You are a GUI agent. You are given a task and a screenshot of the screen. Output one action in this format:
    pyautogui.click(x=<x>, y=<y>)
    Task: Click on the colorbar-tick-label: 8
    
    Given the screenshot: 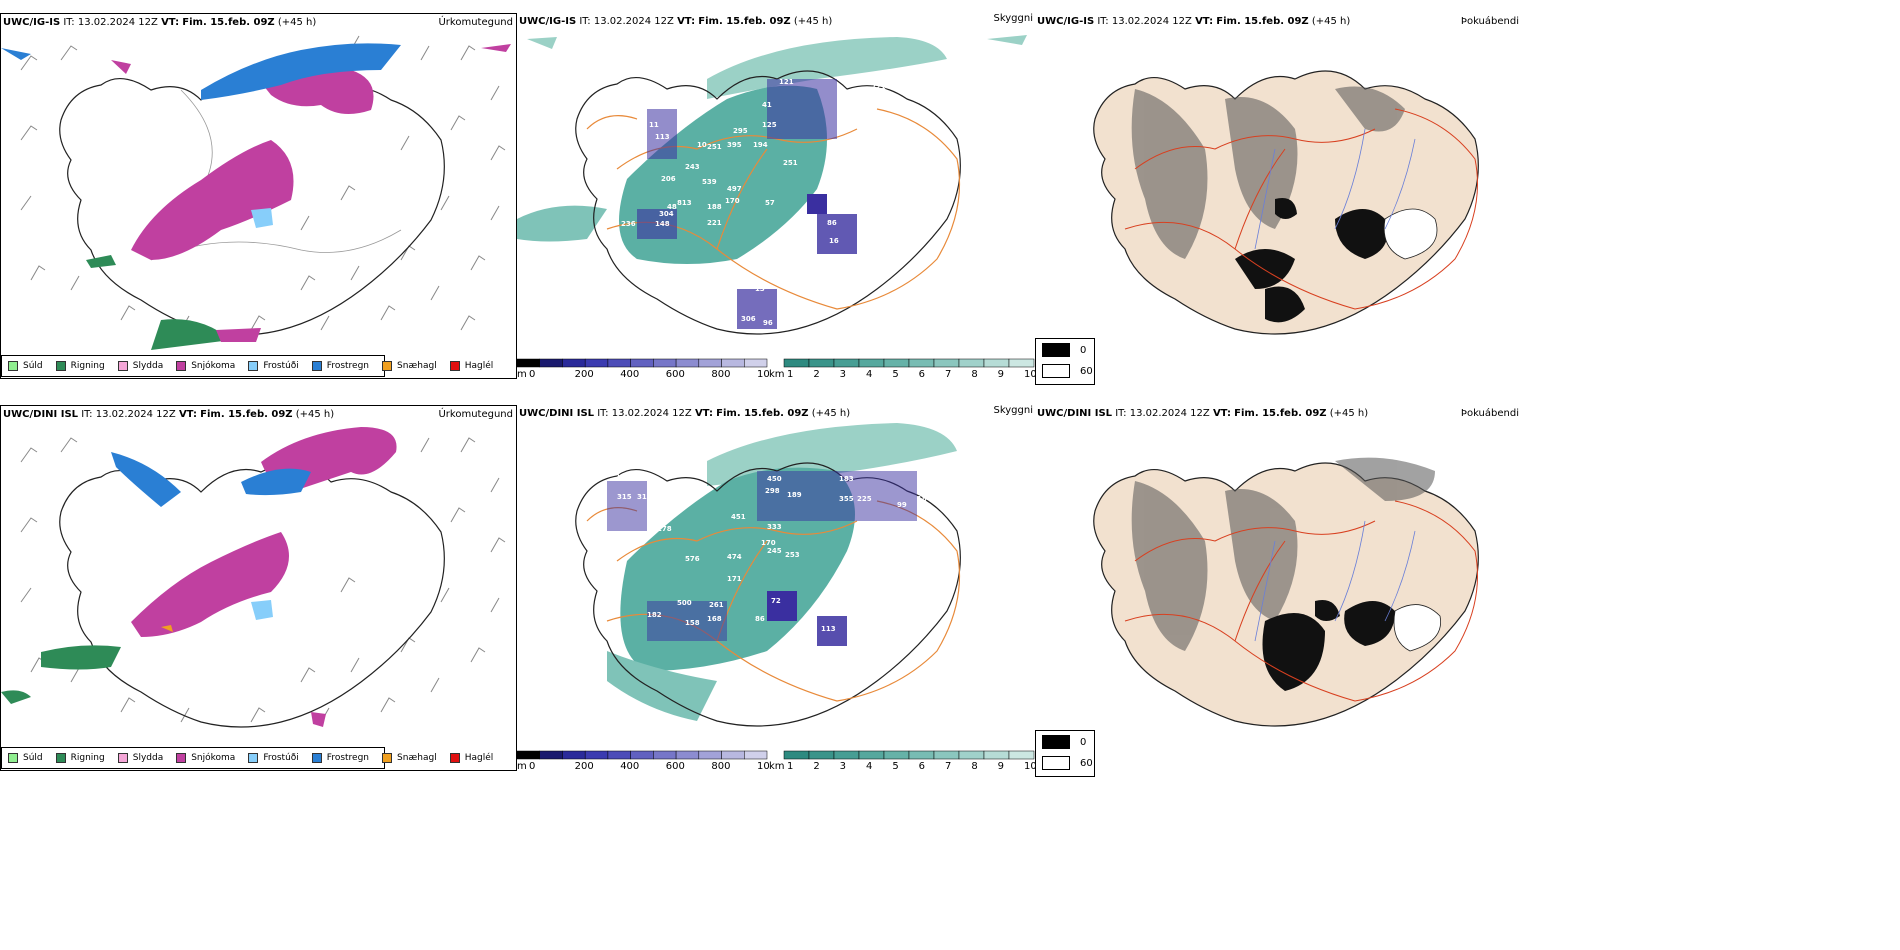 What is the action you would take?
    pyautogui.click(x=974, y=374)
    